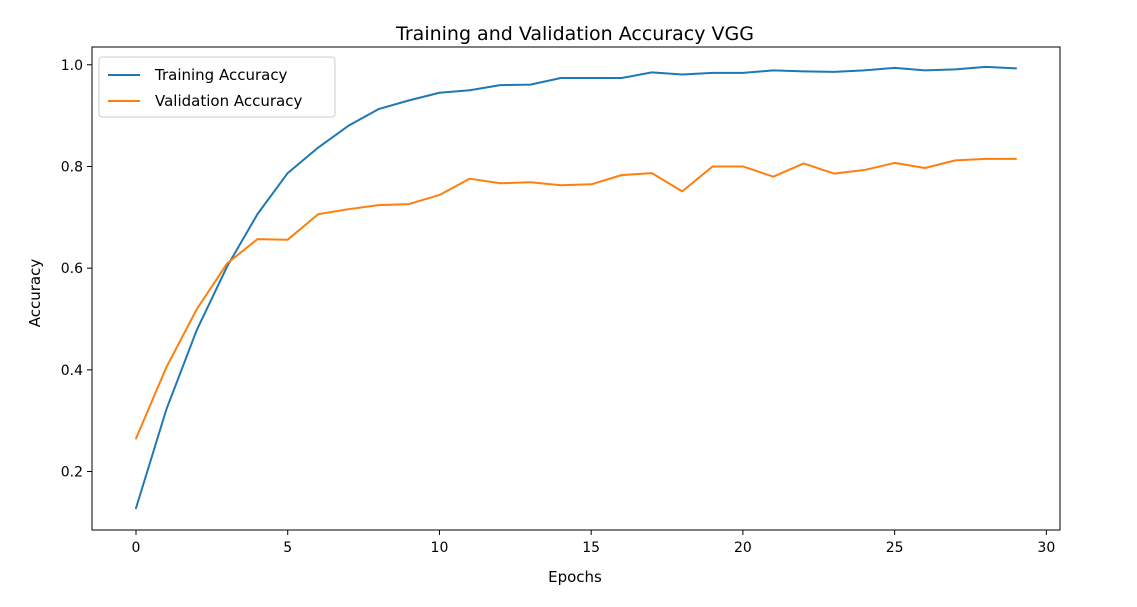  Describe the element at coordinates (287, 548) in the screenshot. I see `x-tick-label: 5` at that location.